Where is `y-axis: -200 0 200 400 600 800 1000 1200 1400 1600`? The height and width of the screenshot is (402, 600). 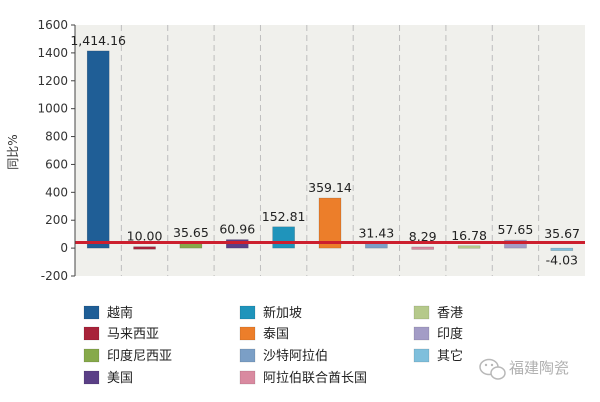
y-axis: -200 0 200 400 600 800 1000 1200 1400 1600 is located at coordinates (56, 150).